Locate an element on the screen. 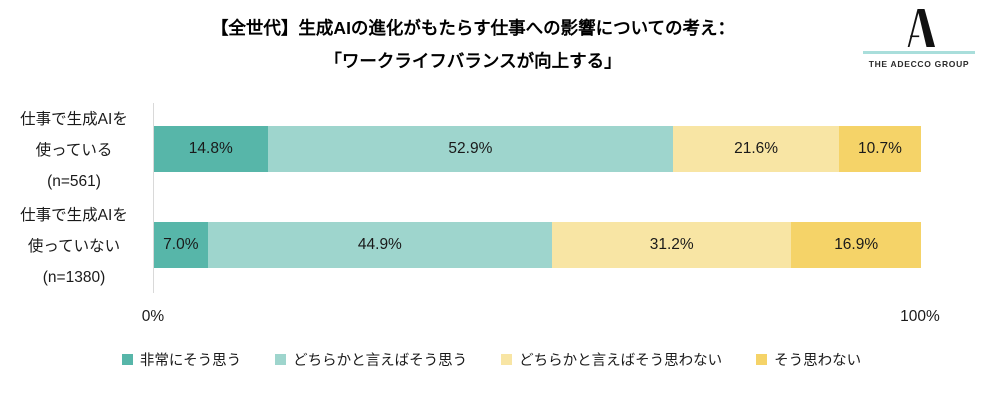 The width and height of the screenshot is (983, 412). row-label: 仕事で生成AIを 使っていない (n=1380) is located at coordinates (74, 246).